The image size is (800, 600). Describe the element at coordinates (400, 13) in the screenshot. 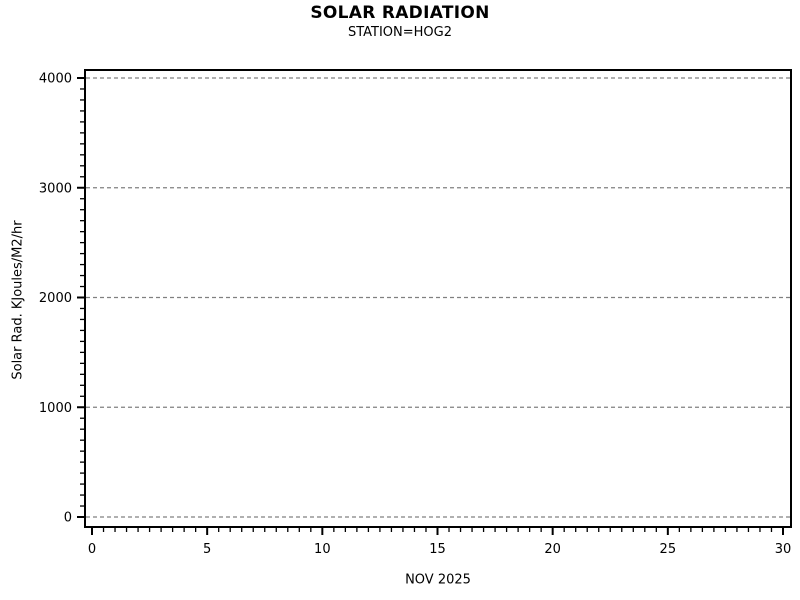

I see `chart-title: SOLAR RADIATION` at that location.